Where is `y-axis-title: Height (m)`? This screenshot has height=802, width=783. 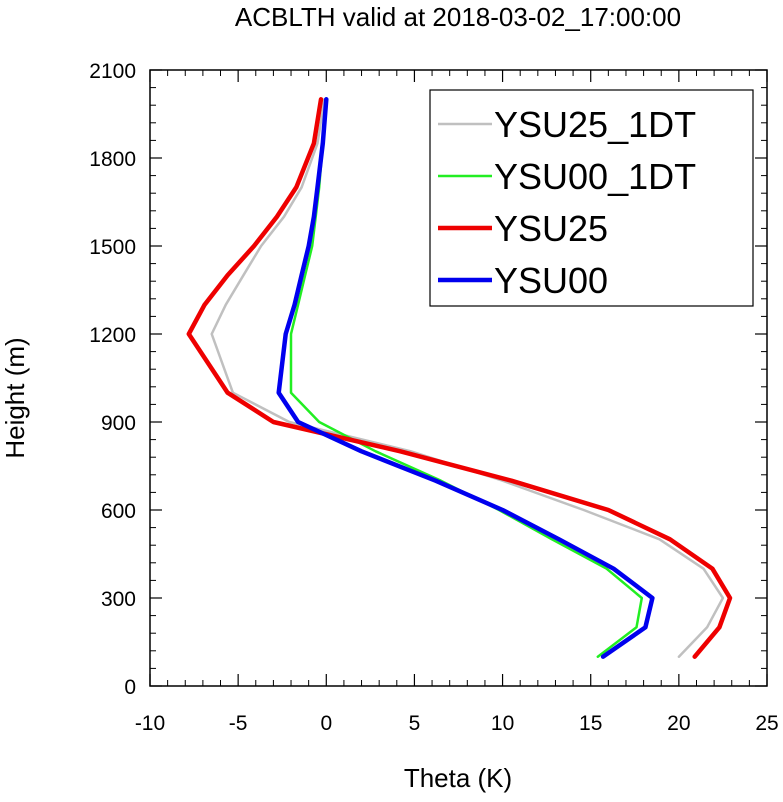
y-axis-title: Height (m) is located at coordinates (15, 397).